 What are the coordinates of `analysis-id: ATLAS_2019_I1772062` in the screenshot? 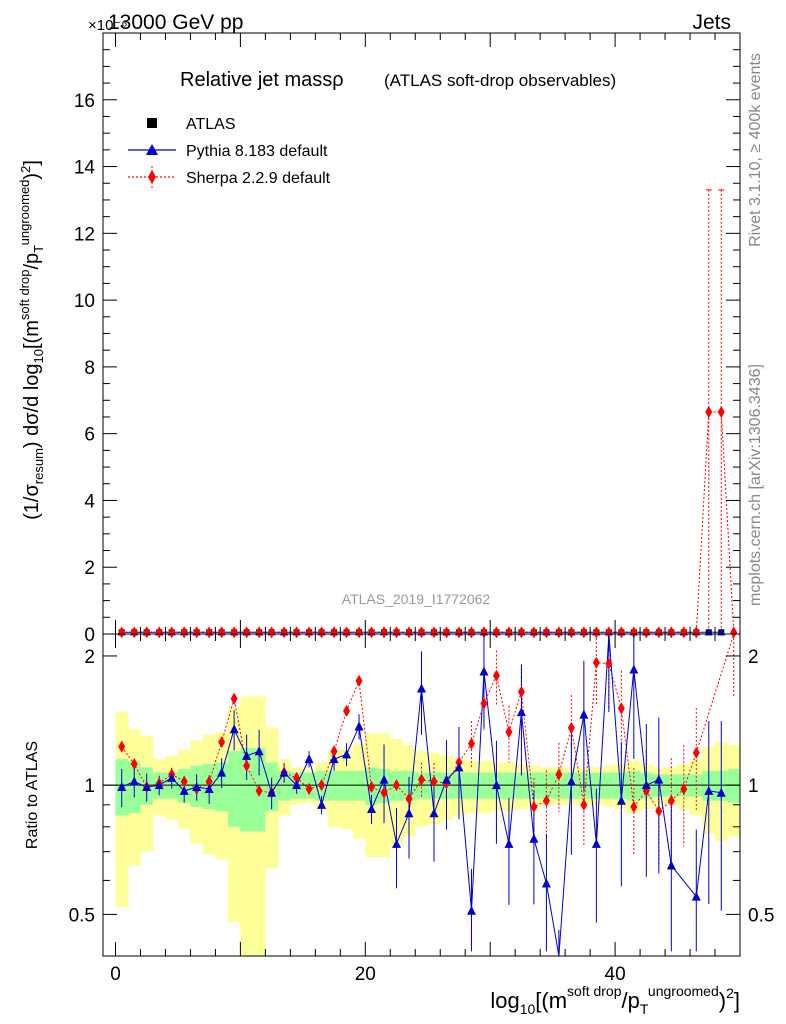 It's located at (416, 599).